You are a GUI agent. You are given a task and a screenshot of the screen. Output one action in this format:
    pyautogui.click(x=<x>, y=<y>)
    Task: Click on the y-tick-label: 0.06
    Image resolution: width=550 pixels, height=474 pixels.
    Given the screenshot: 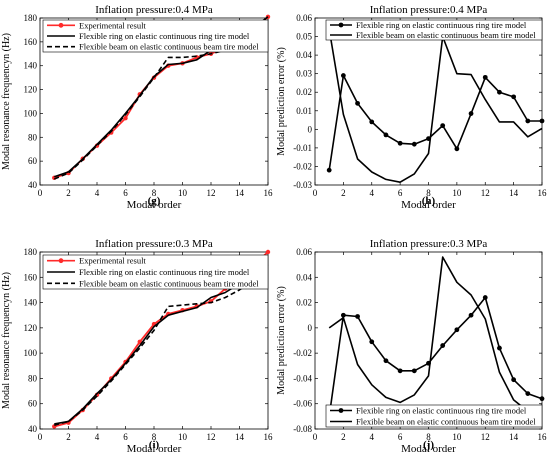 What is the action you would take?
    pyautogui.click(x=304, y=18)
    